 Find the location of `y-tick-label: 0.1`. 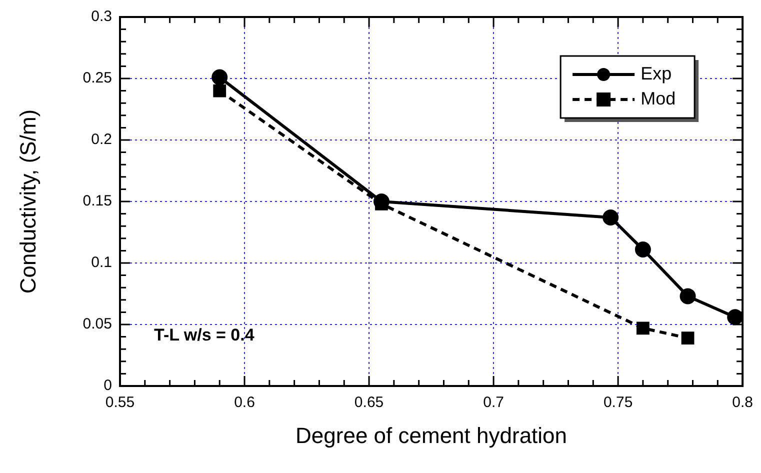

y-tick-label: 0.1 is located at coordinates (101, 263).